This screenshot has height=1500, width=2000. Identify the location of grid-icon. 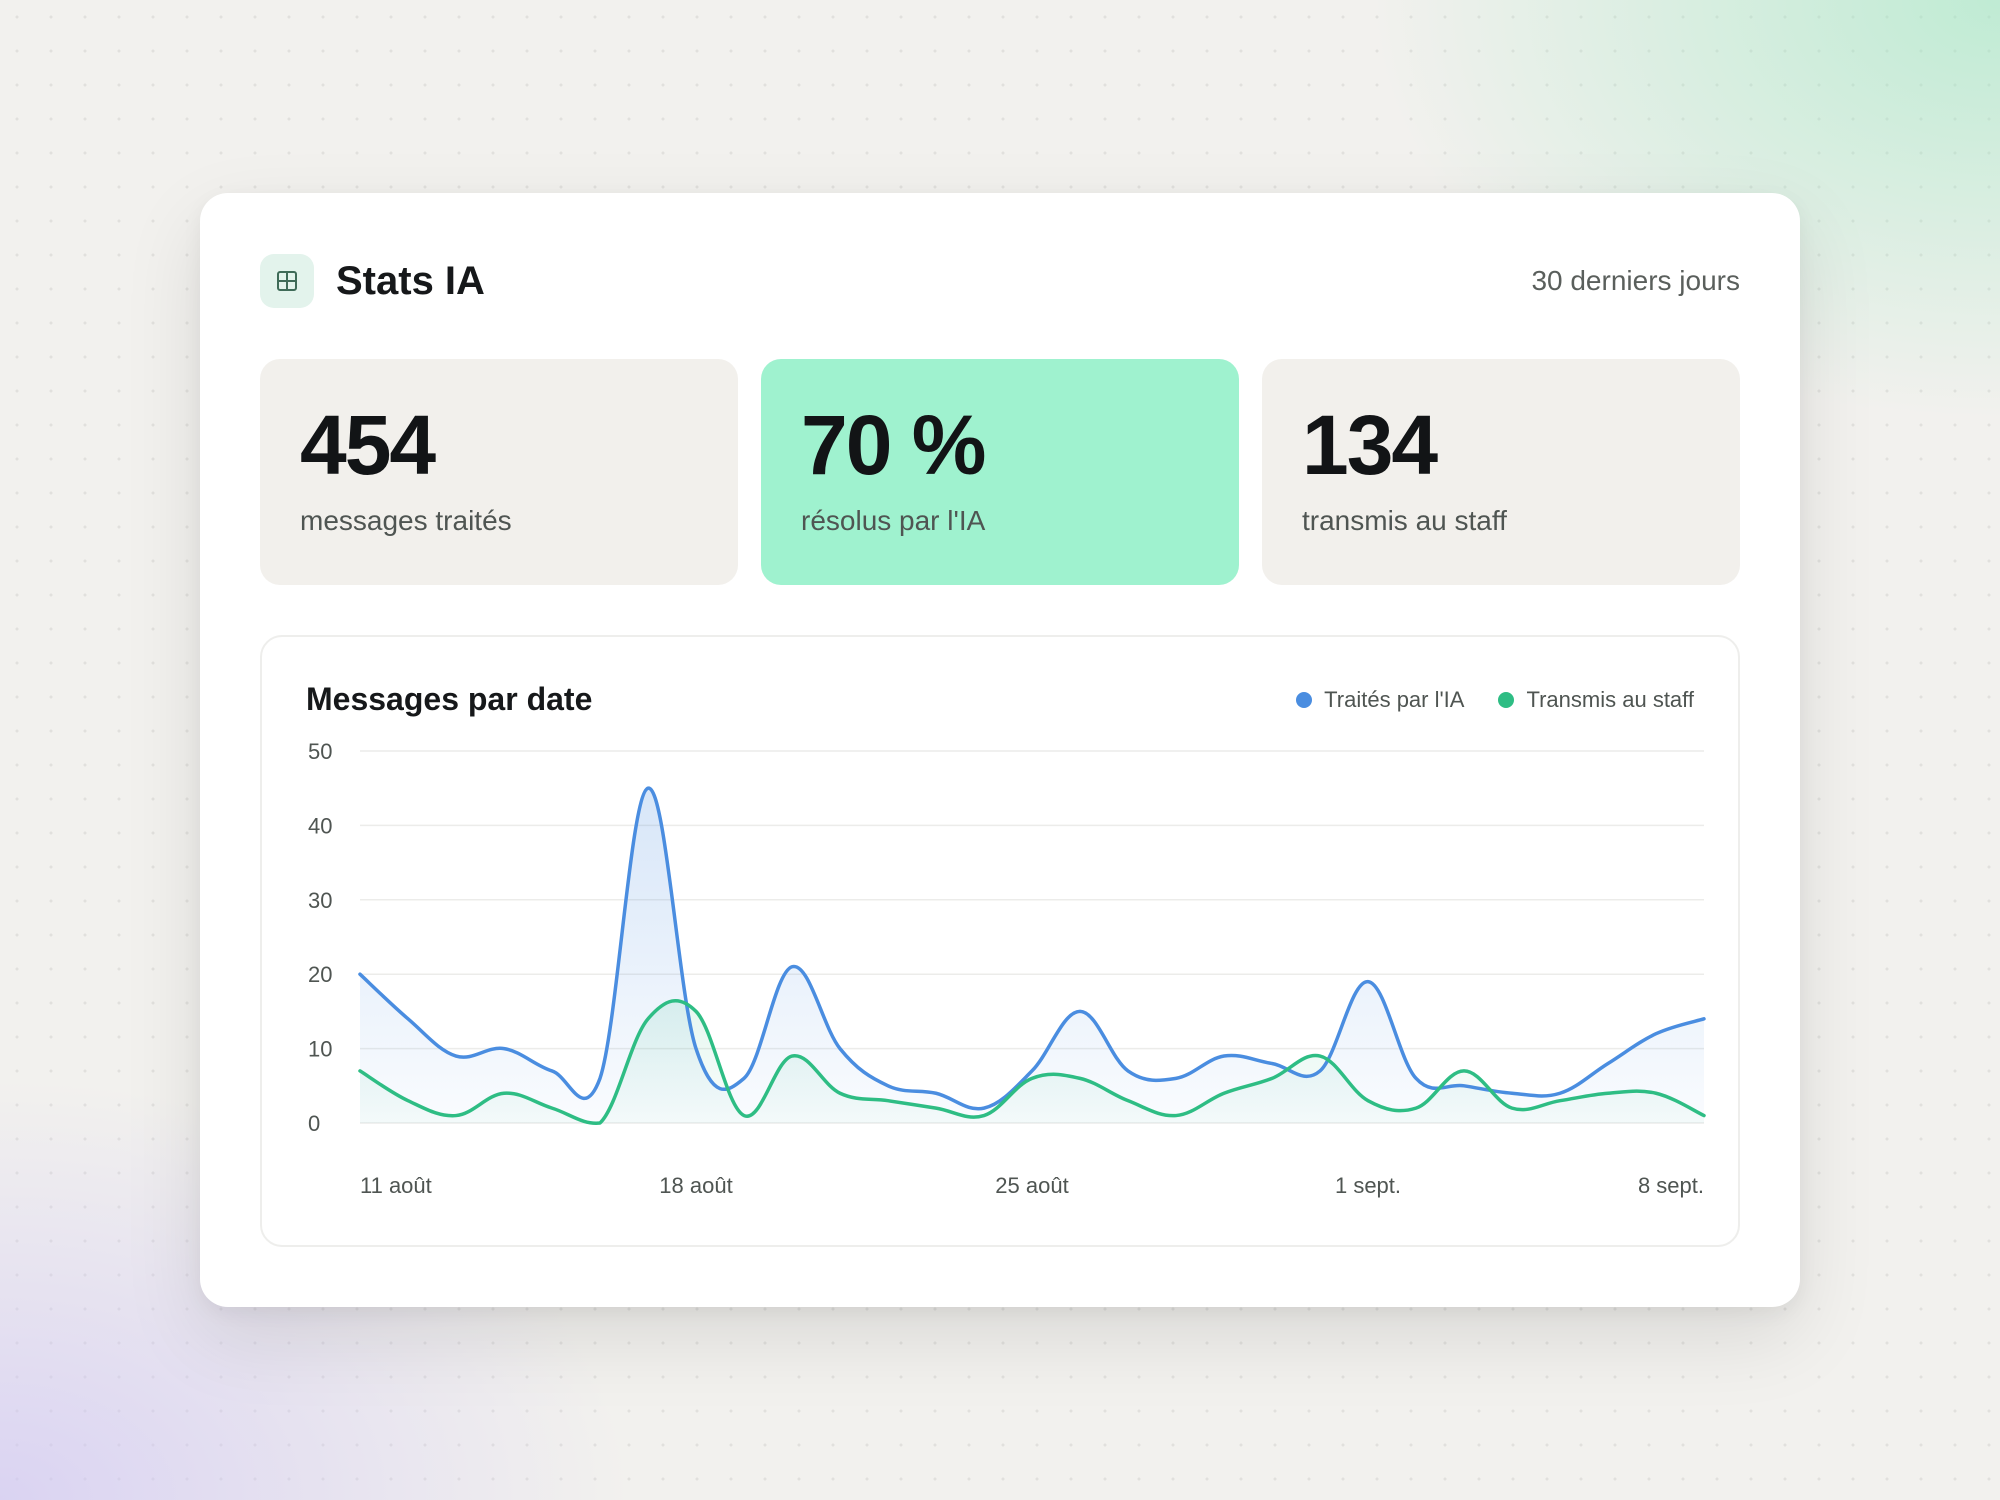
(287, 281).